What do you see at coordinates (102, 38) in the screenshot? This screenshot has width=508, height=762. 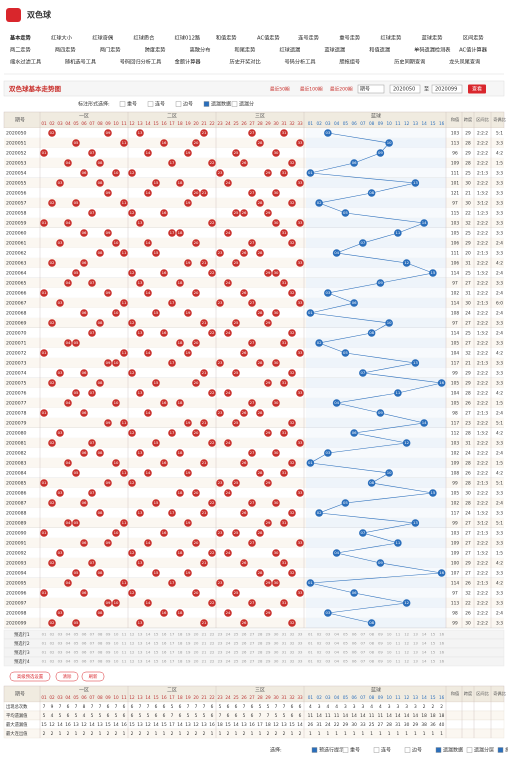 I see `nav-link: 红球奇偶` at bounding box center [102, 38].